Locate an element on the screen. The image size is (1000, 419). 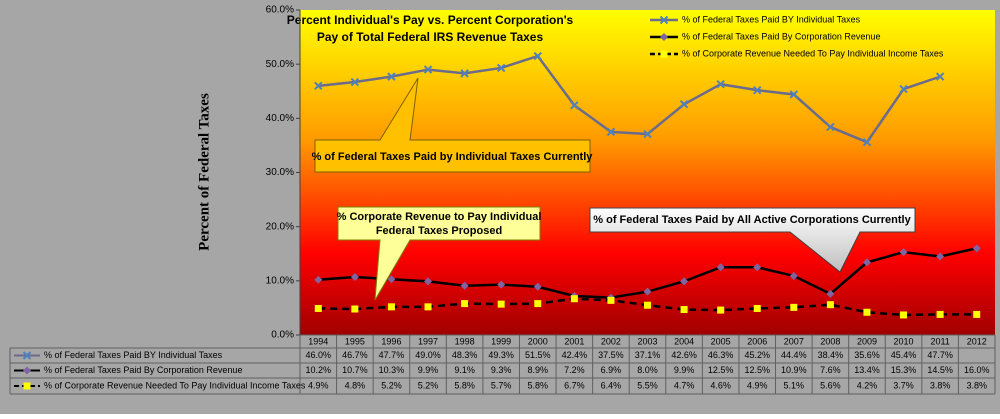
table-cell: 7.6% is located at coordinates (830, 370).